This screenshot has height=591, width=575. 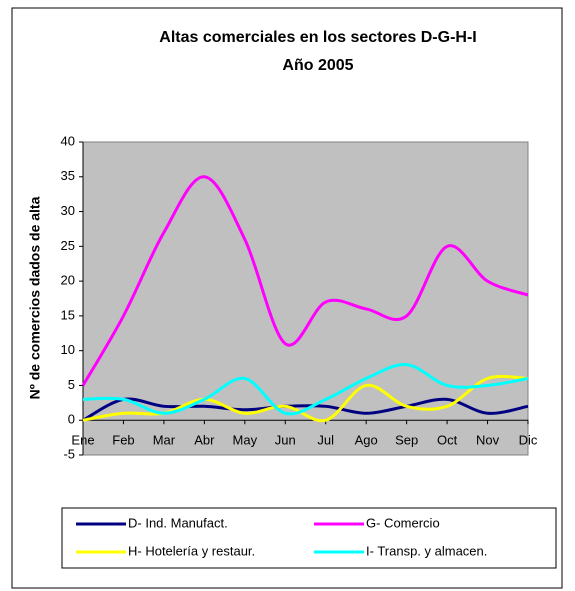 I want to click on y-tick-label: 10, so click(x=68, y=349).